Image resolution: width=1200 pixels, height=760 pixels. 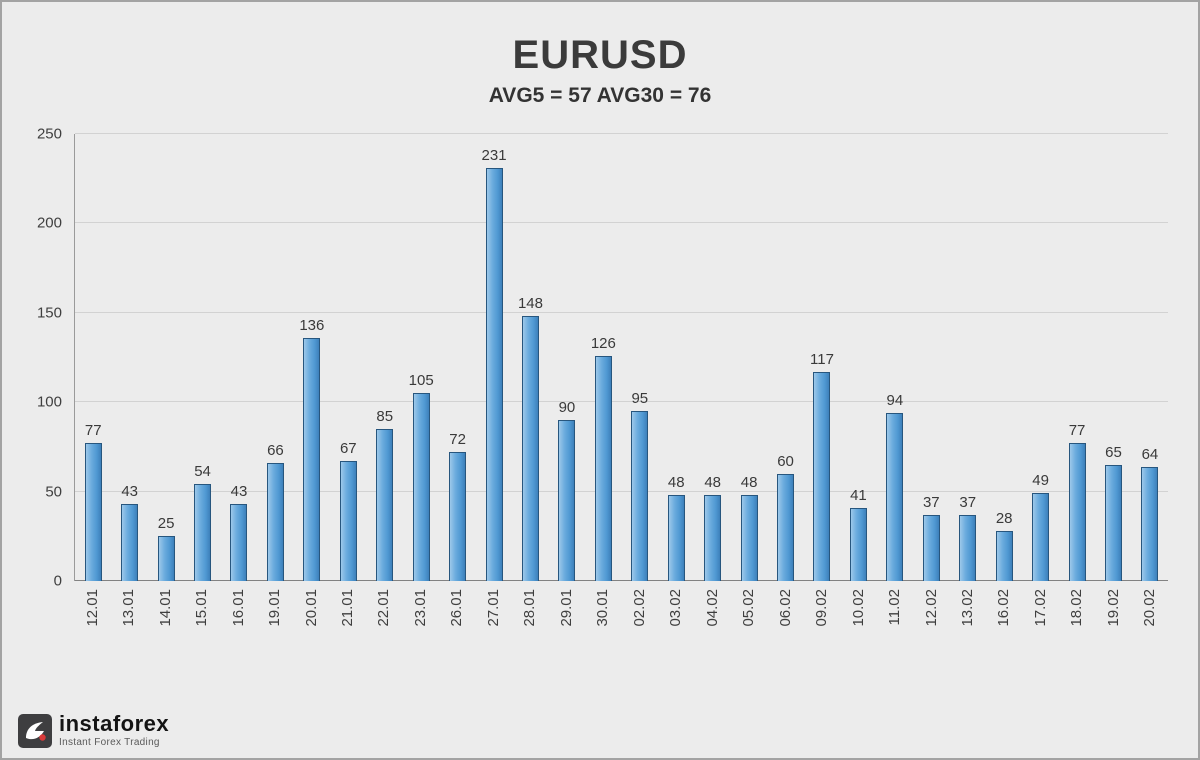 What do you see at coordinates (166, 357) in the screenshot?
I see `bar-column: 25` at bounding box center [166, 357].